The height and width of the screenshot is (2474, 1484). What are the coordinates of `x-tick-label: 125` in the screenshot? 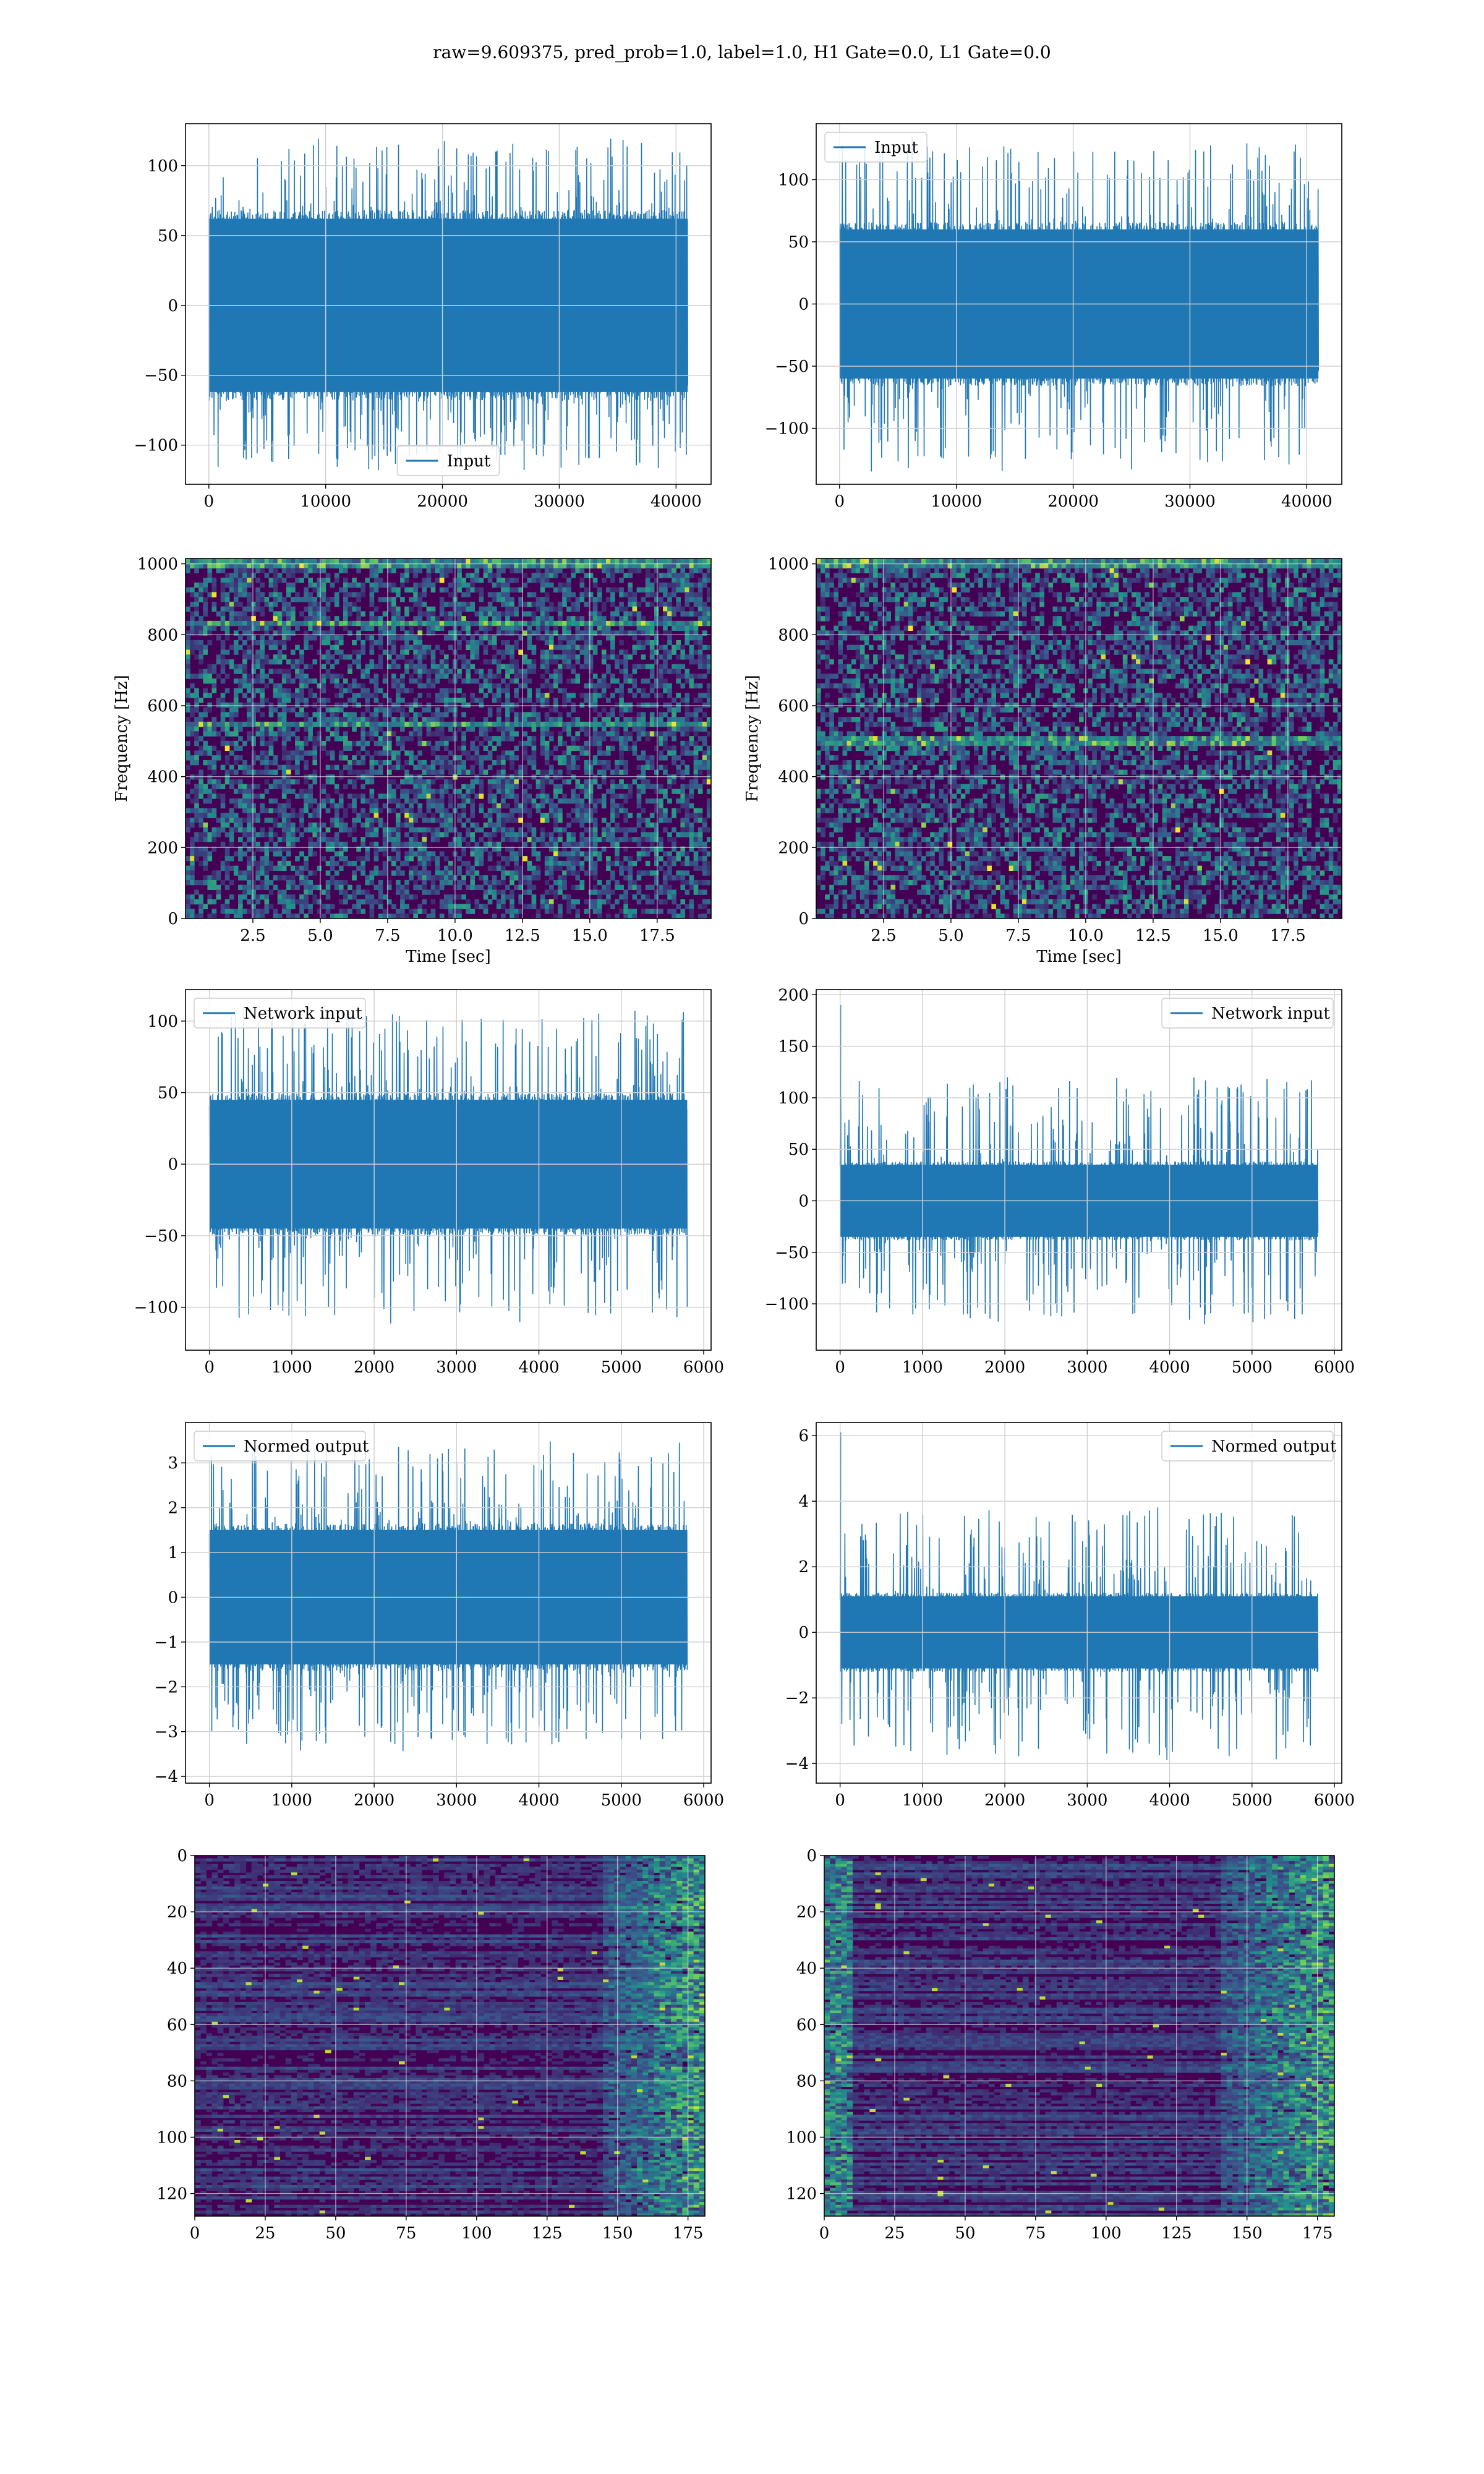 It's located at (1176, 2233).